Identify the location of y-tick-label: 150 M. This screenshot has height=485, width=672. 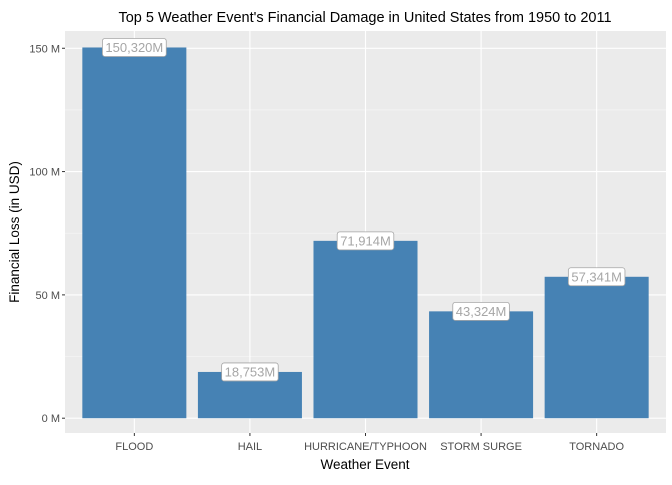
(44, 49).